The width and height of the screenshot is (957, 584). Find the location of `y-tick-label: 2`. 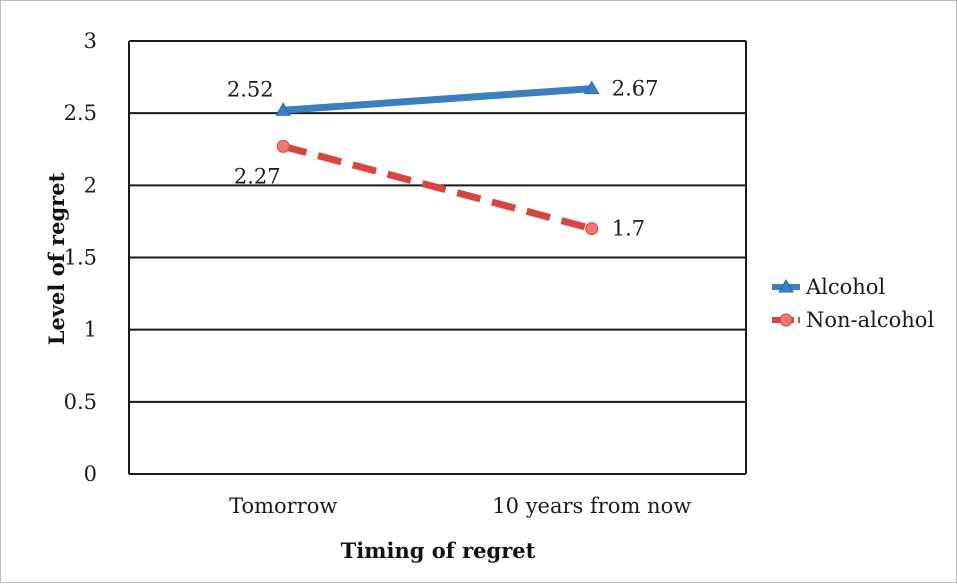

y-tick-label: 2 is located at coordinates (90, 185).